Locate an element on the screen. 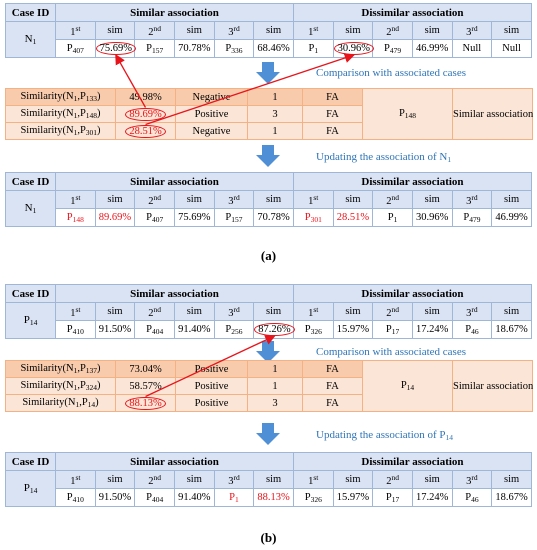  candidate-cell: 89.69% is located at coordinates (145, 114).